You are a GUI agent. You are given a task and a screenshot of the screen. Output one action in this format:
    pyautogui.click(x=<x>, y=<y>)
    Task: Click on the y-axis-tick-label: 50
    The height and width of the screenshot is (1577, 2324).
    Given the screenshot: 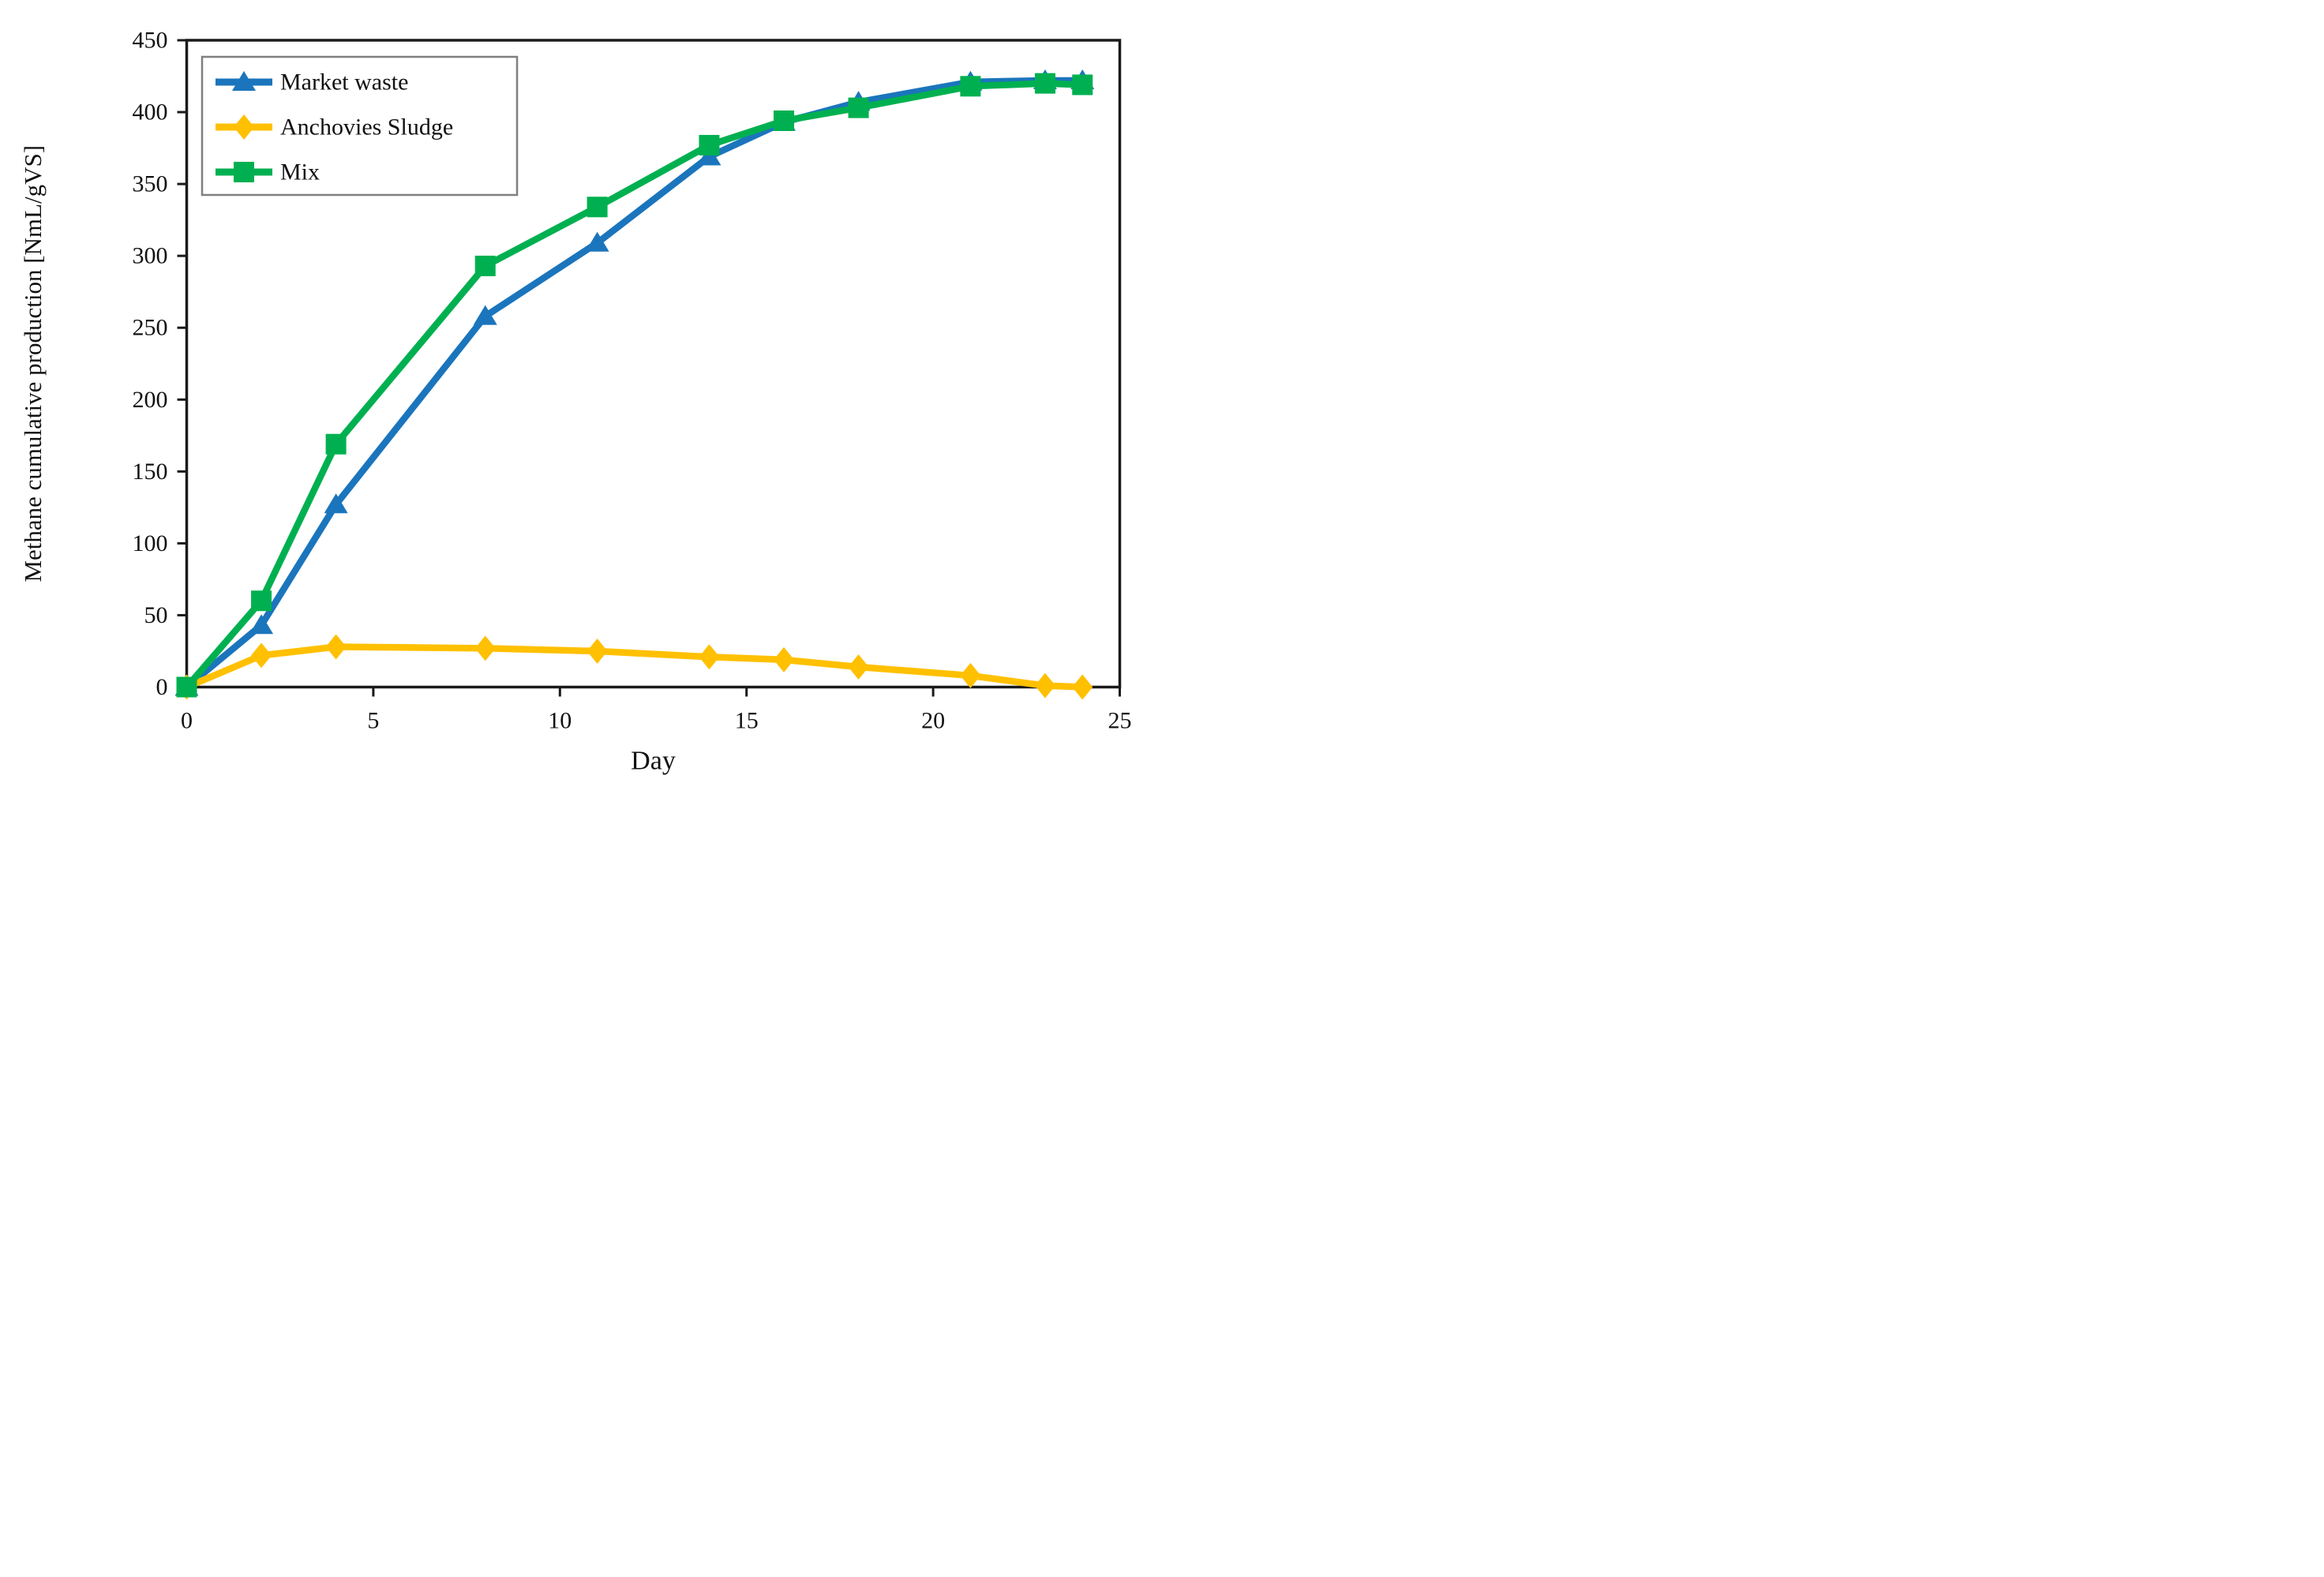 What is the action you would take?
    pyautogui.click(x=156, y=615)
    